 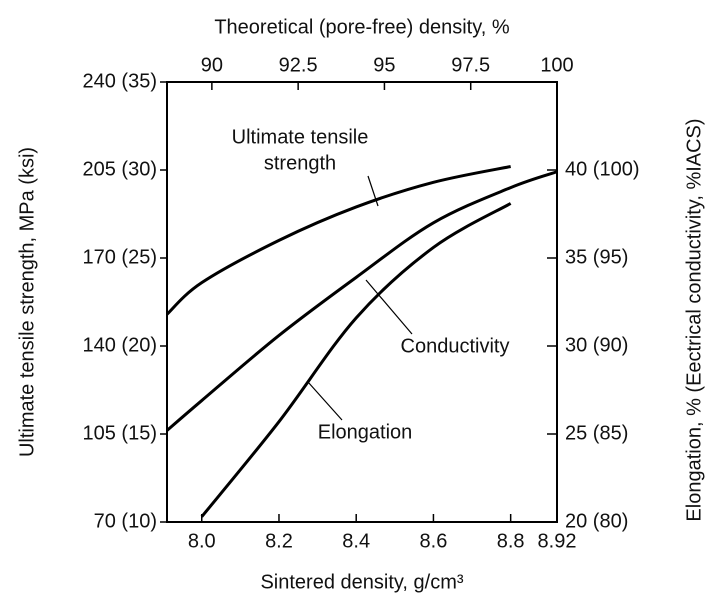 I want to click on x2-tick-label: 92.5, so click(x=298, y=65).